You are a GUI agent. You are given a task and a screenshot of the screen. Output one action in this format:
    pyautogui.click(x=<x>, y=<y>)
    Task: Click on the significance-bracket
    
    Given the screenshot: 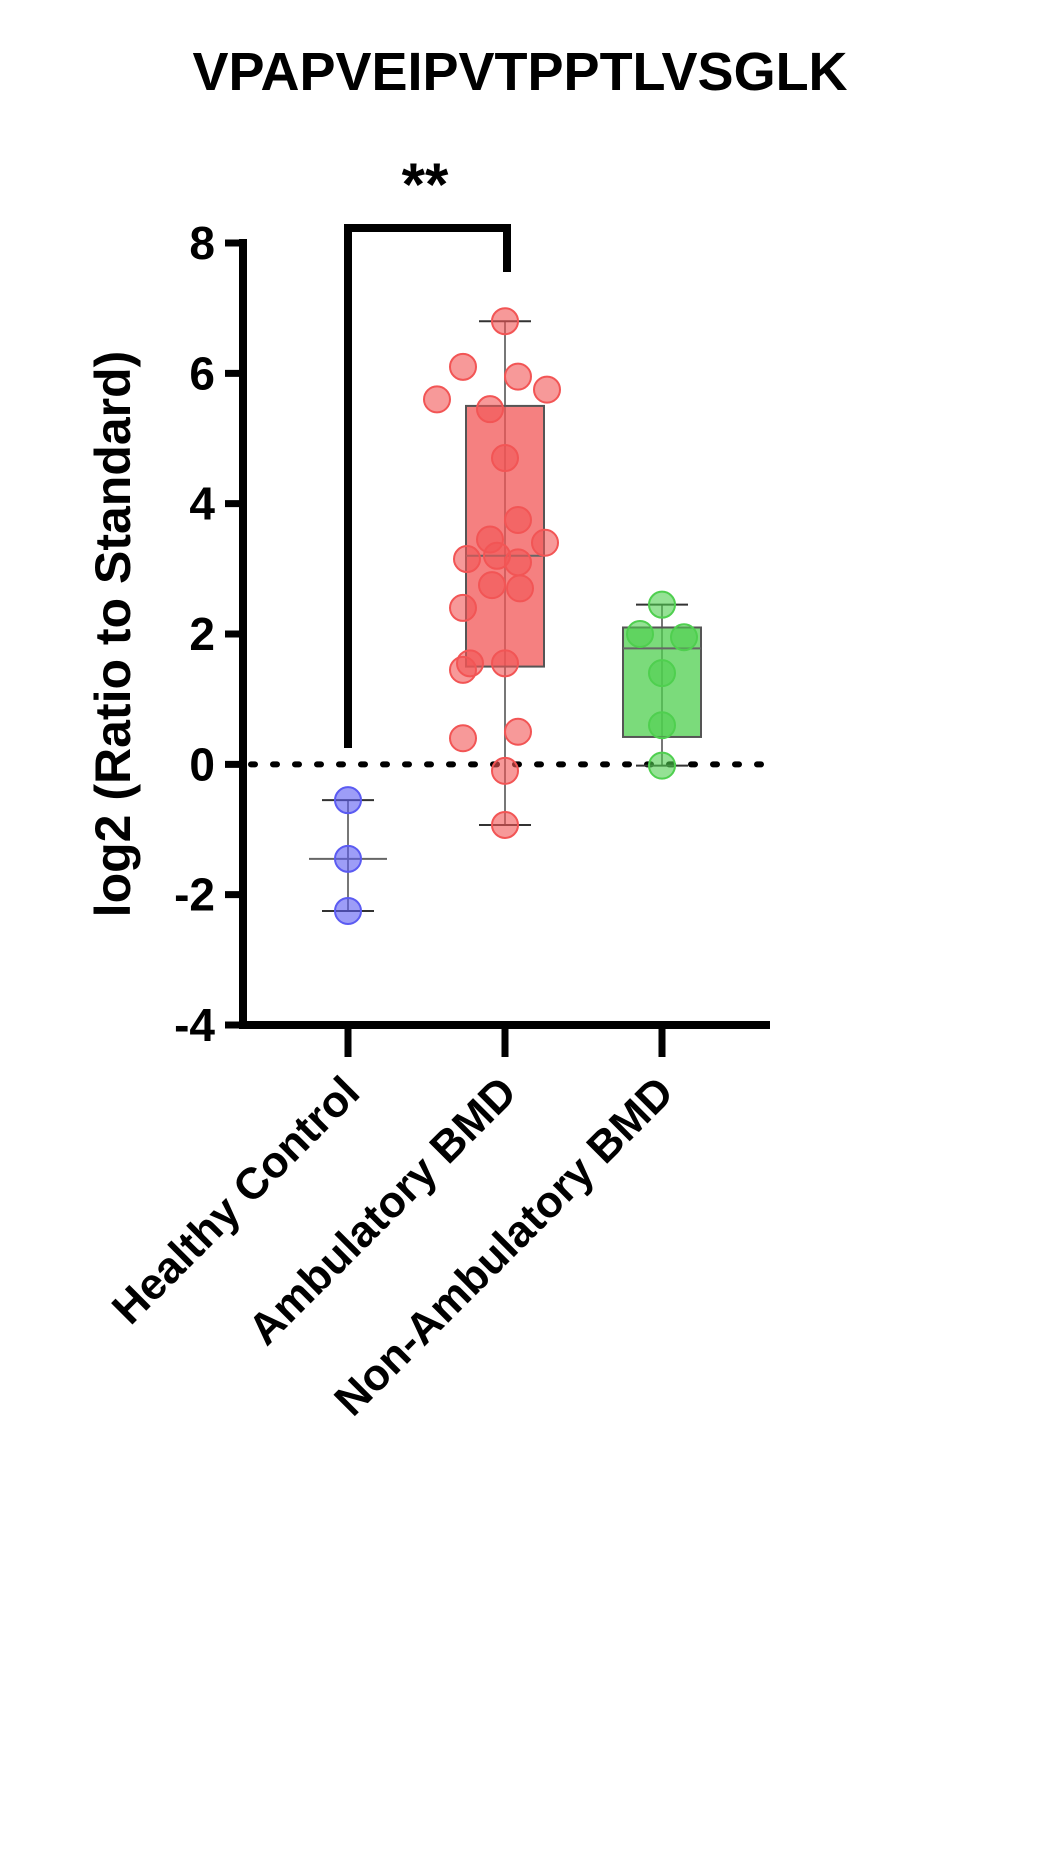 What is the action you would take?
    pyautogui.click(x=427, y=486)
    